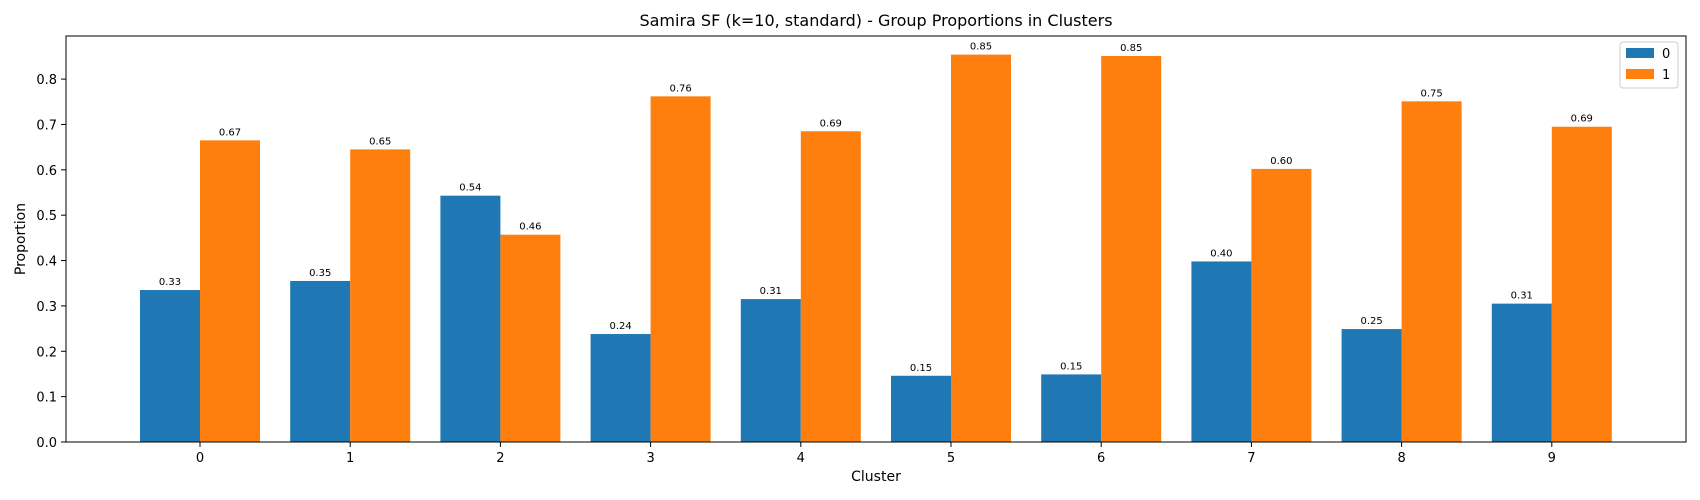  Describe the element at coordinates (1371, 321) in the screenshot. I see `data-label-series-0-cluster-8: 0.25` at that location.